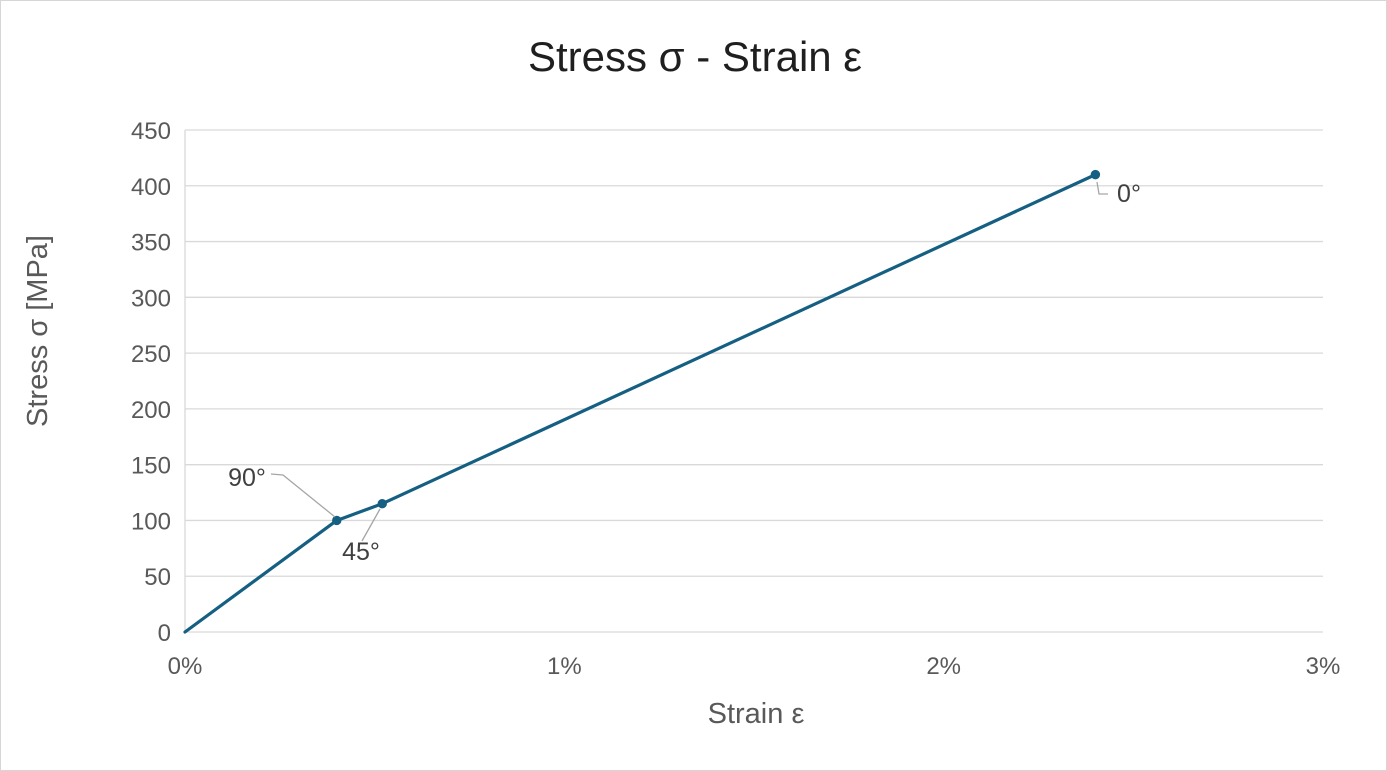 Image resolution: width=1387 pixels, height=771 pixels. Describe the element at coordinates (151, 466) in the screenshot. I see `y-tick-label: 150` at that location.